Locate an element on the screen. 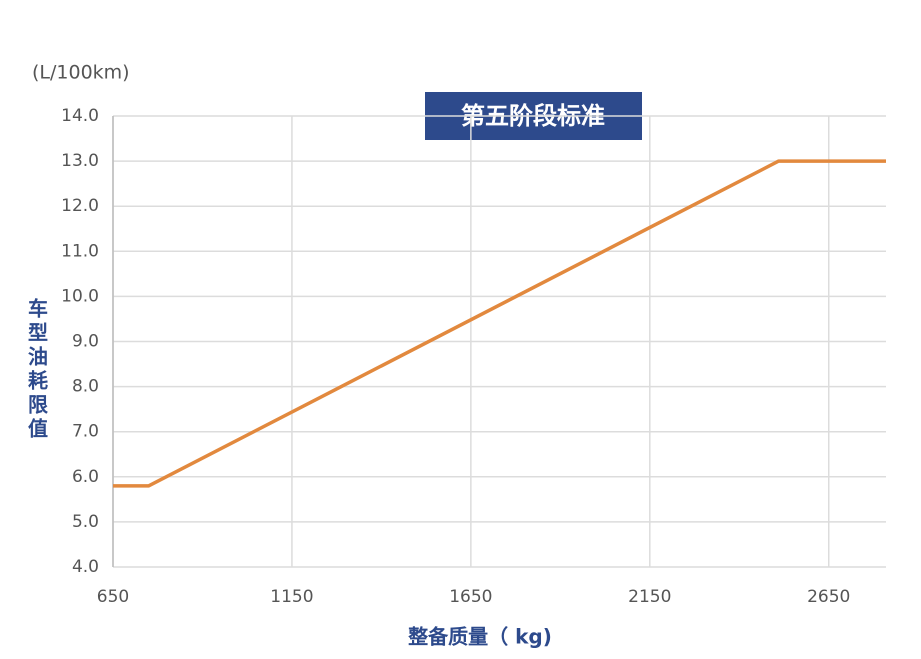 This screenshot has width=921, height=659. y-tick-label: 13.0 is located at coordinates (80, 161).